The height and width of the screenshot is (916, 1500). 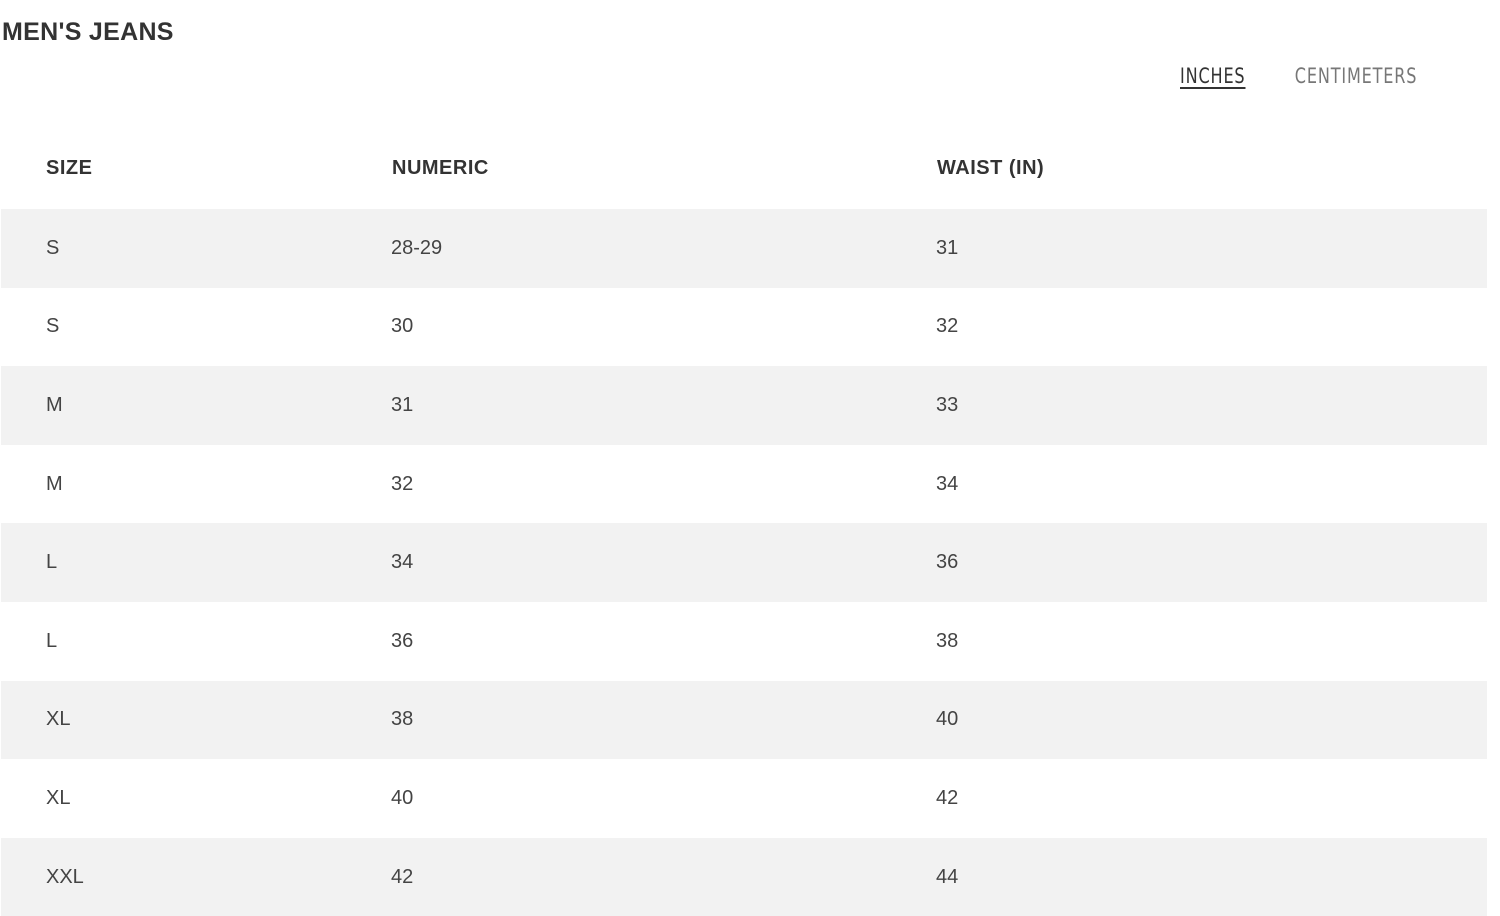 I want to click on inches-tab: INCHES, so click(x=1213, y=76).